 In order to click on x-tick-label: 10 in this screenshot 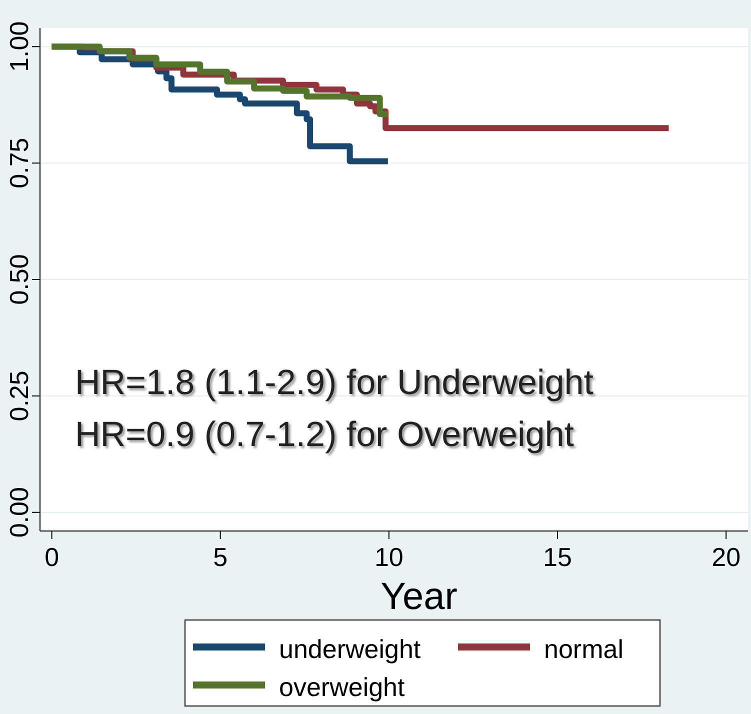, I will do `click(389, 557)`.